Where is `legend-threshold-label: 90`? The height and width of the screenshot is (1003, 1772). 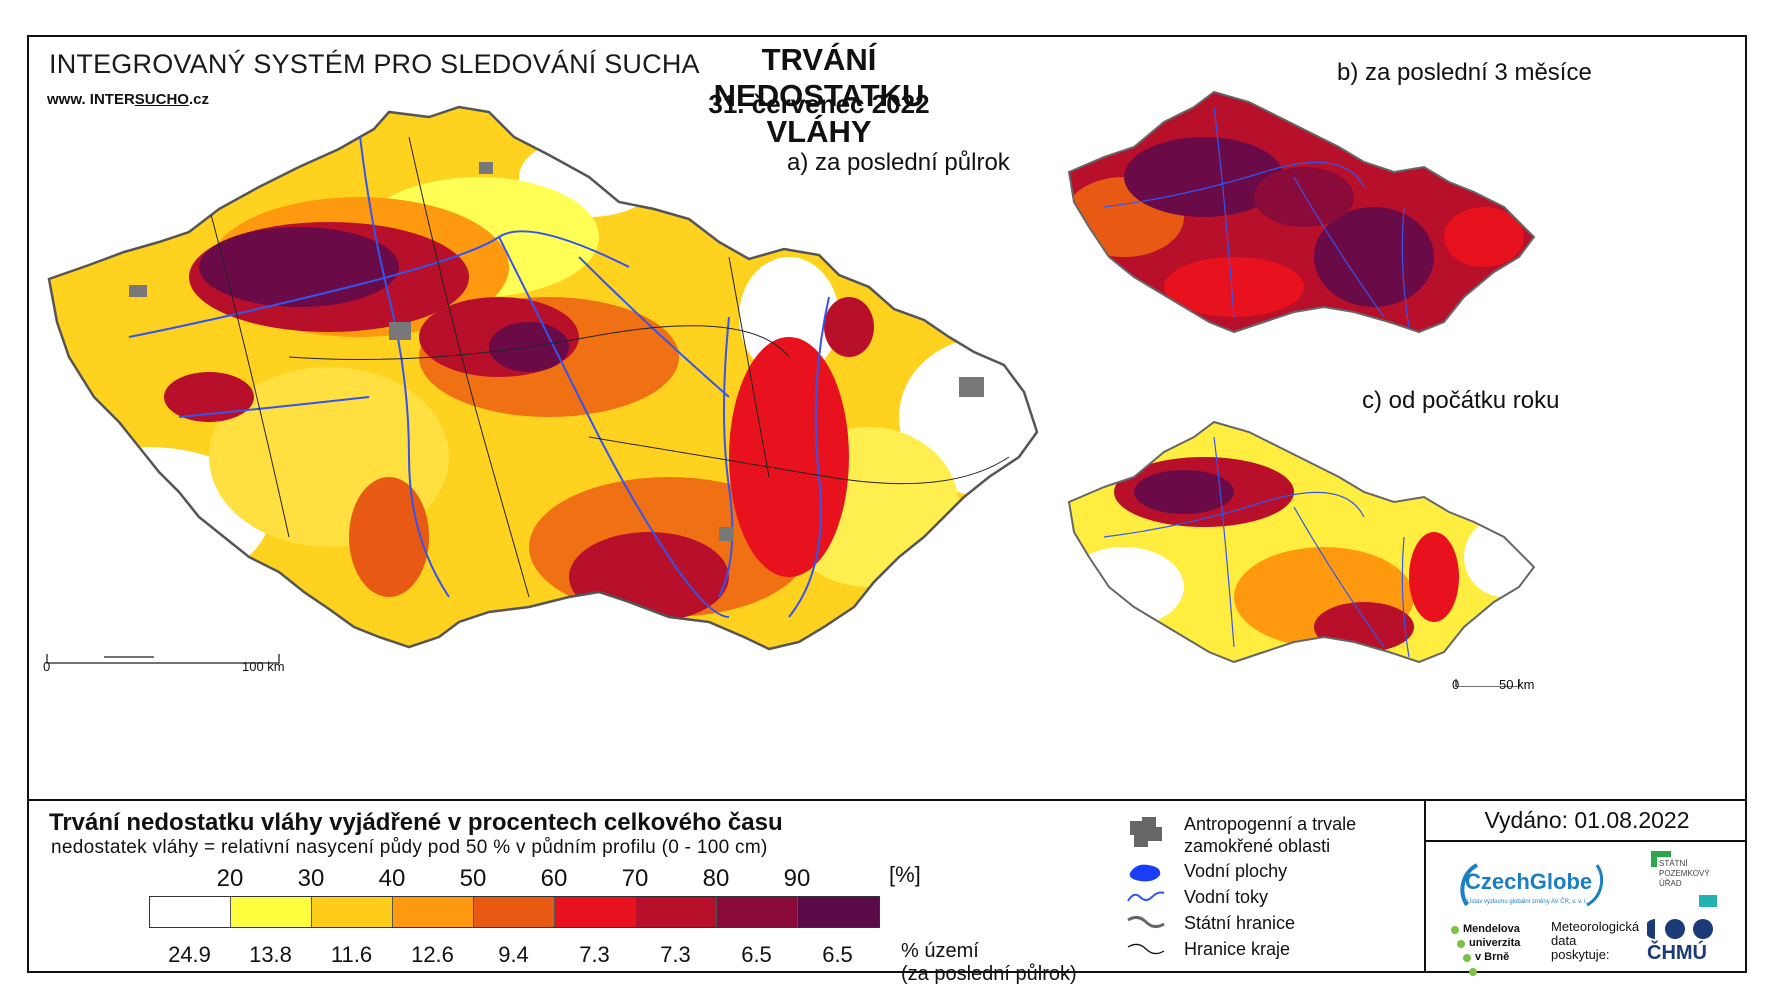 legend-threshold-label: 90 is located at coordinates (797, 878).